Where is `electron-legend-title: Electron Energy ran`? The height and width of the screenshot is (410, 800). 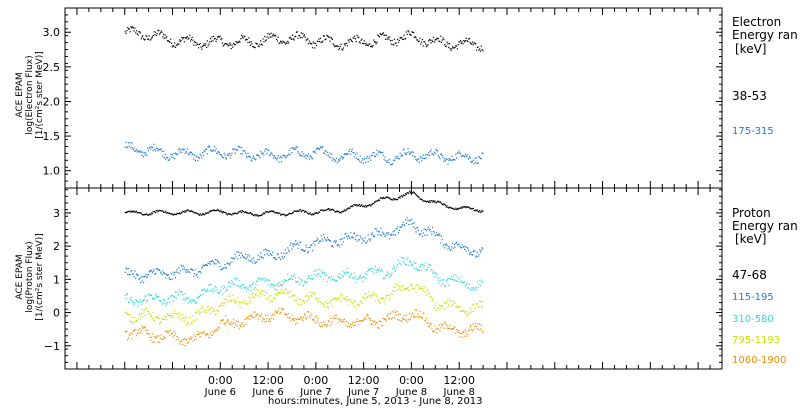 electron-legend-title: Electron Energy ran is located at coordinates (765, 29).